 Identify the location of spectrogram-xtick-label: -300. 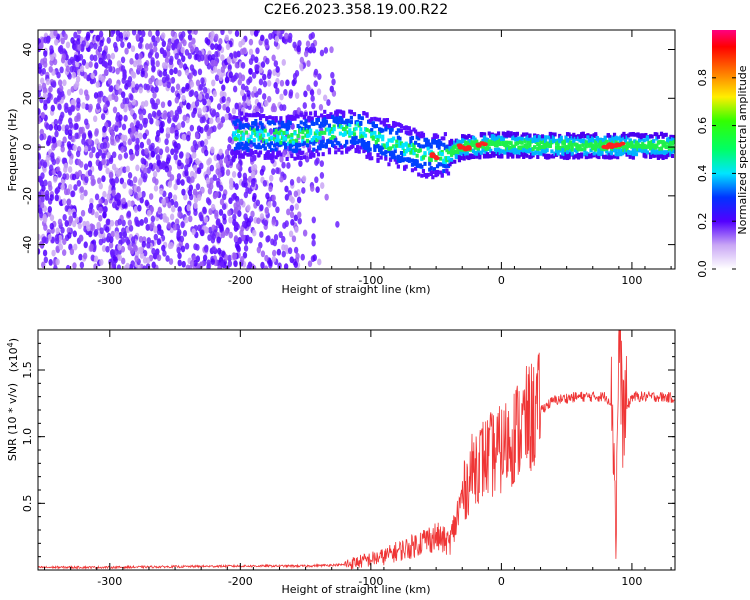
(109, 280).